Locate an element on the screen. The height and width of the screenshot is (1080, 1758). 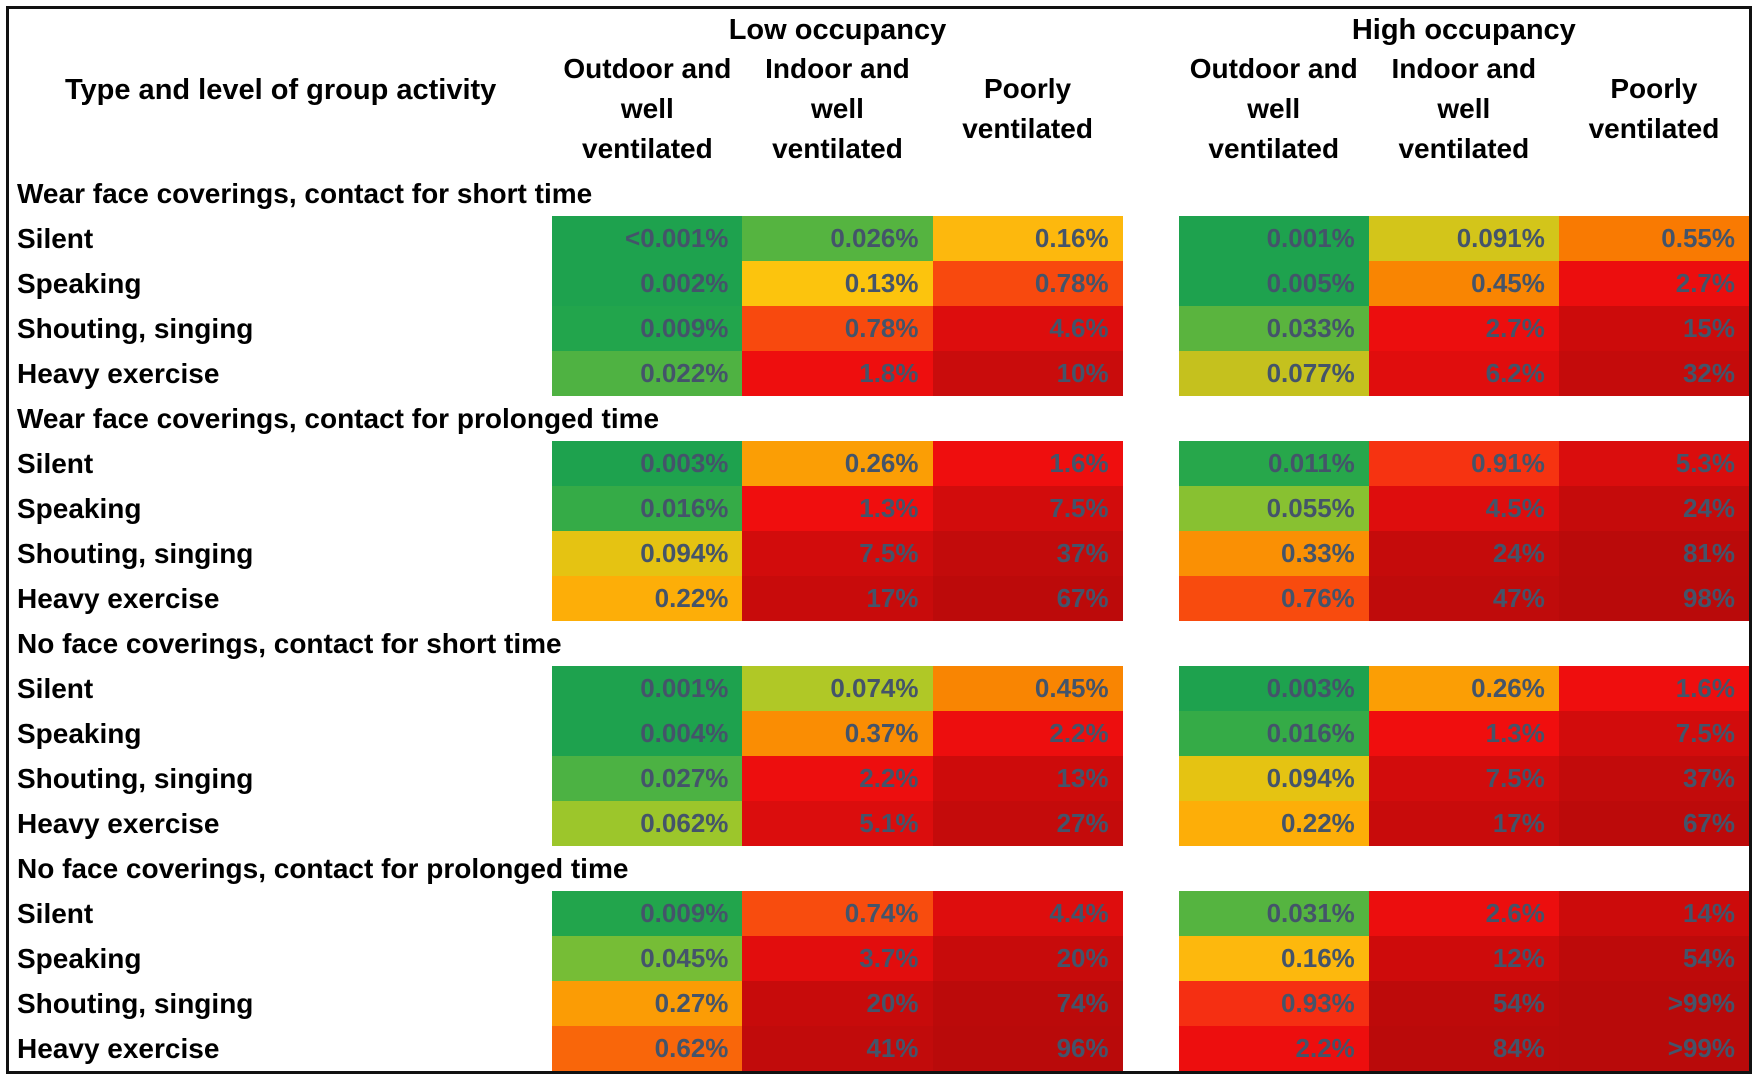
risk-cell: 13% is located at coordinates (1027, 778).